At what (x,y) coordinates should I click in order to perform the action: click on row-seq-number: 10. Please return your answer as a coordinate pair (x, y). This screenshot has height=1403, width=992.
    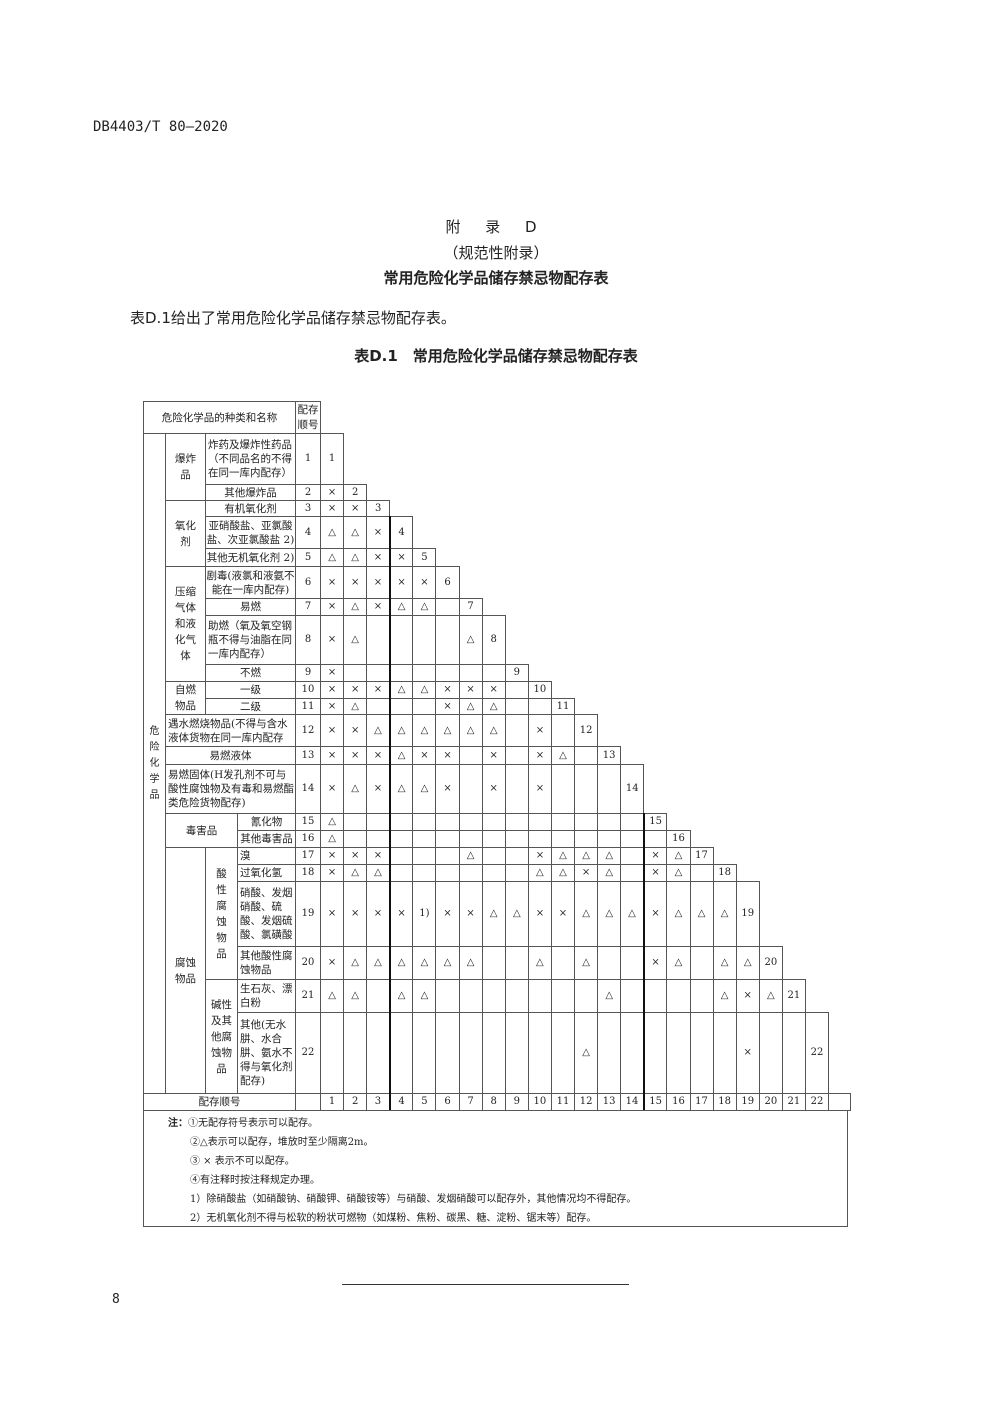
    Looking at the image, I should click on (308, 690).